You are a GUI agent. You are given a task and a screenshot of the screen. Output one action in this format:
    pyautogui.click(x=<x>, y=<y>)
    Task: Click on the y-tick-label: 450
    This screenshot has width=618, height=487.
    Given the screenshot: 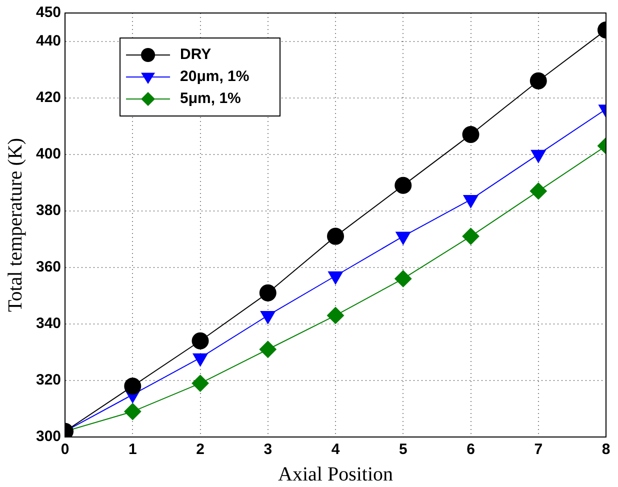 What is the action you would take?
    pyautogui.click(x=49, y=13)
    